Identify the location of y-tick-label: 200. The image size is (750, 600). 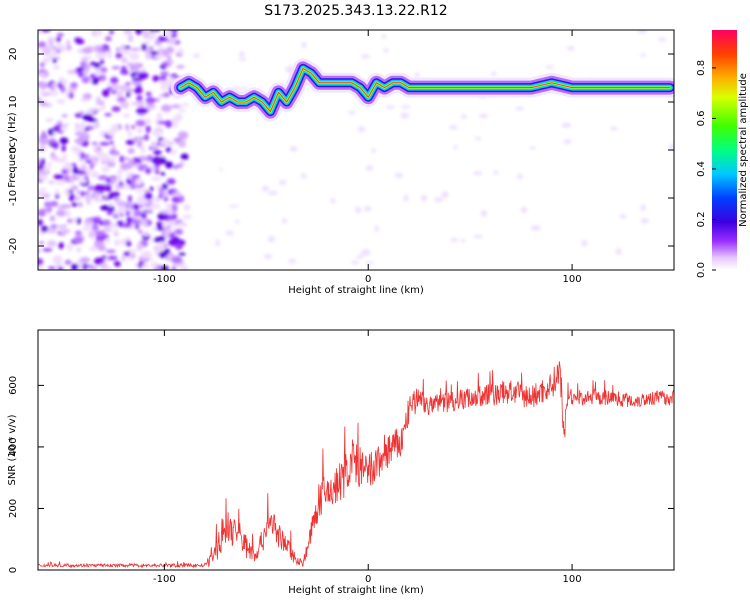
(13, 508).